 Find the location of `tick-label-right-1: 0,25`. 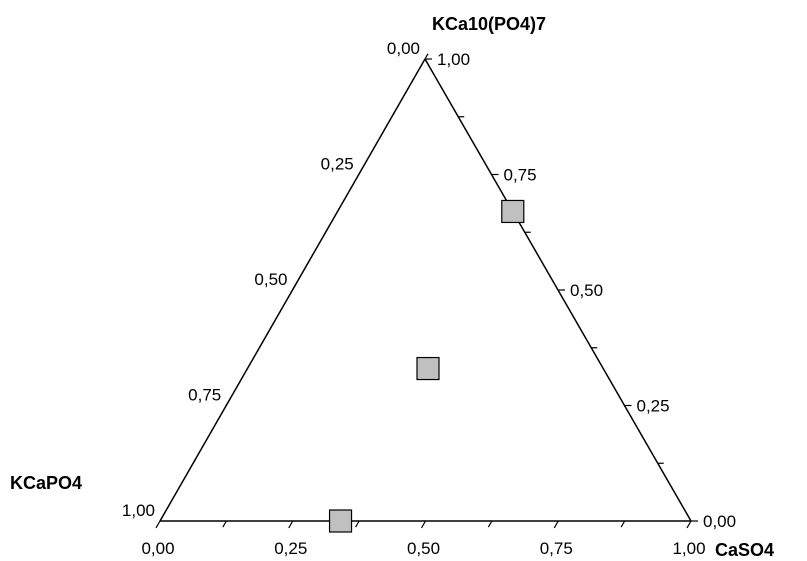

tick-label-right-1: 0,25 is located at coordinates (653, 406).